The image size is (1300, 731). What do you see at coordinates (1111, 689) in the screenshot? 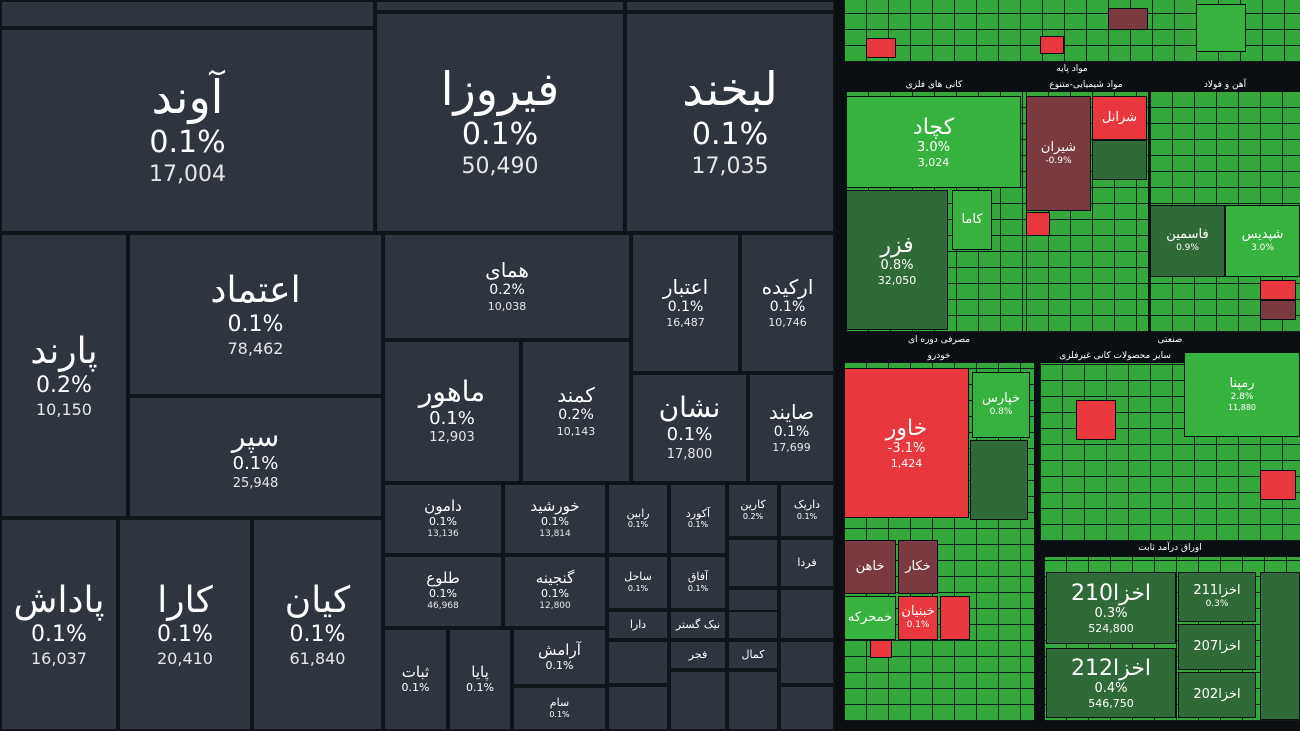
I see `stock-change: 0.4%` at bounding box center [1111, 689].